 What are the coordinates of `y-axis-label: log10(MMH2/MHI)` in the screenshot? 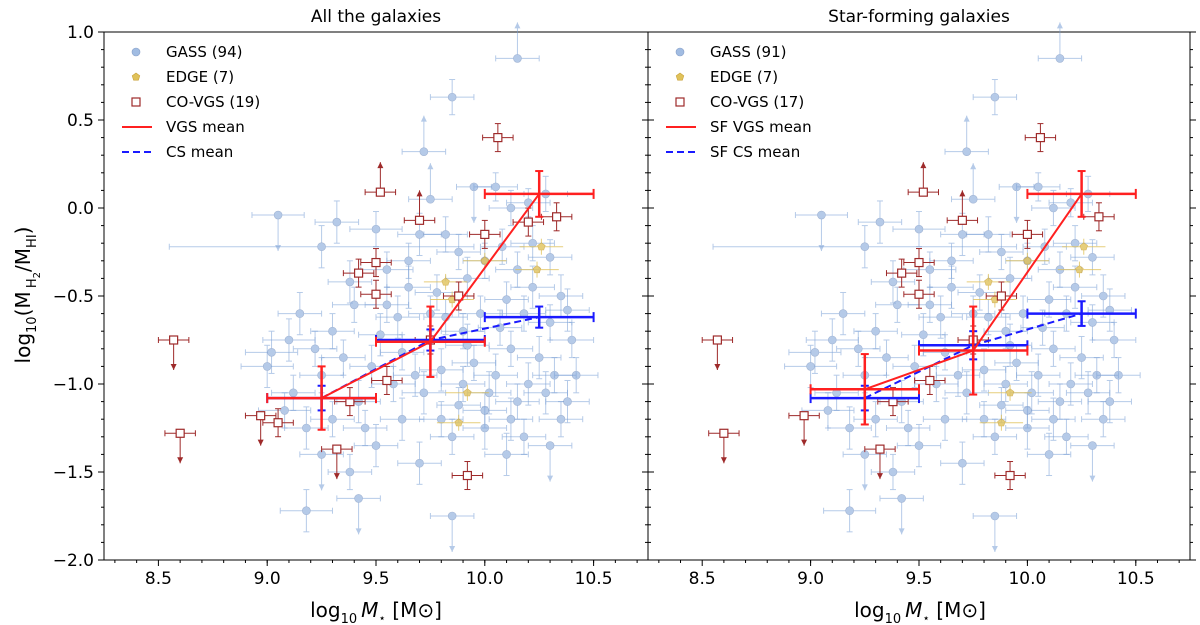 It's located at (27, 295).